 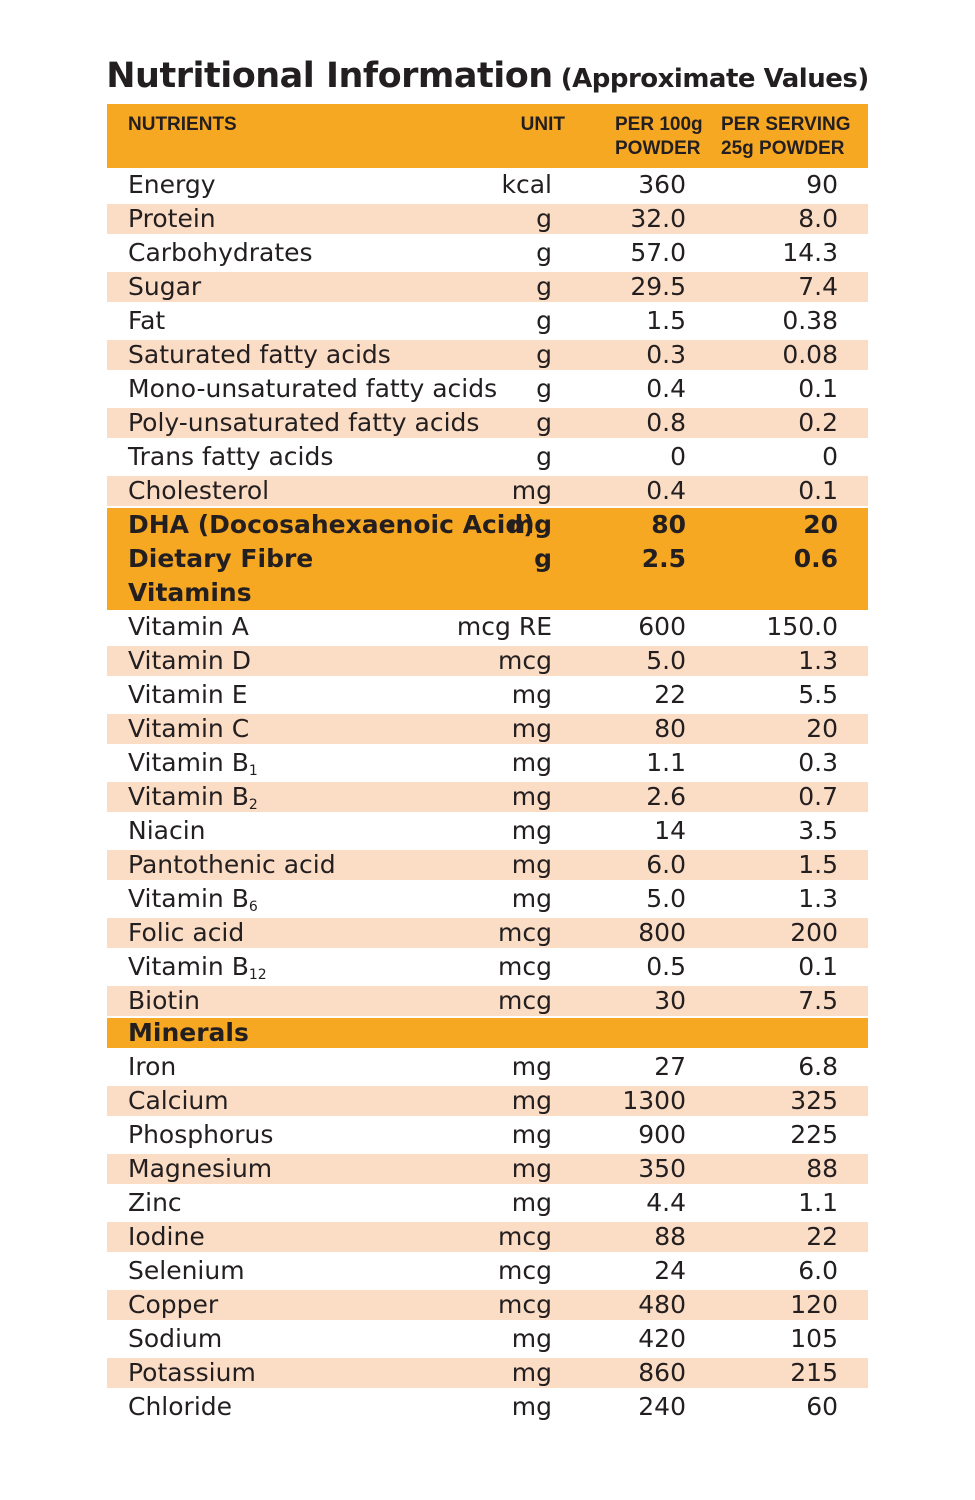 I want to click on nutrient-name: Copper, so click(x=173, y=1305).